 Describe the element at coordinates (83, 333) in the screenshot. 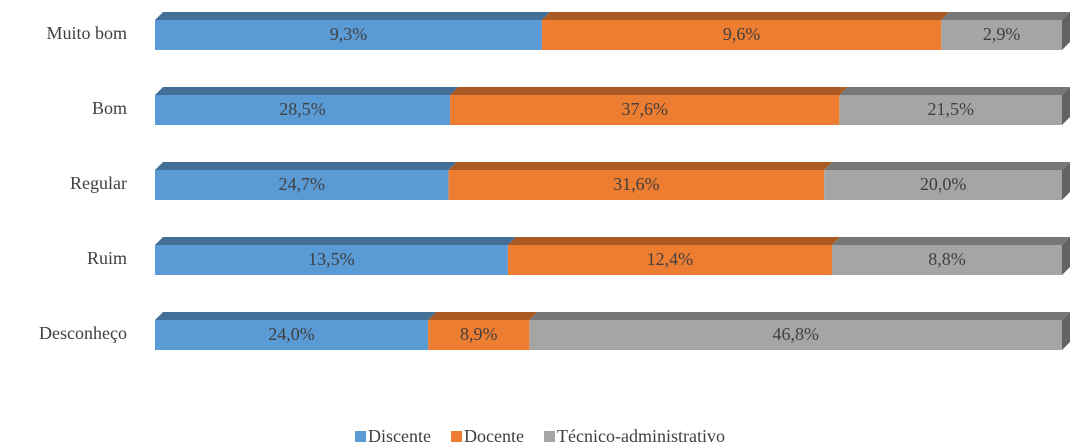

I see `category-label: Desconheço` at that location.